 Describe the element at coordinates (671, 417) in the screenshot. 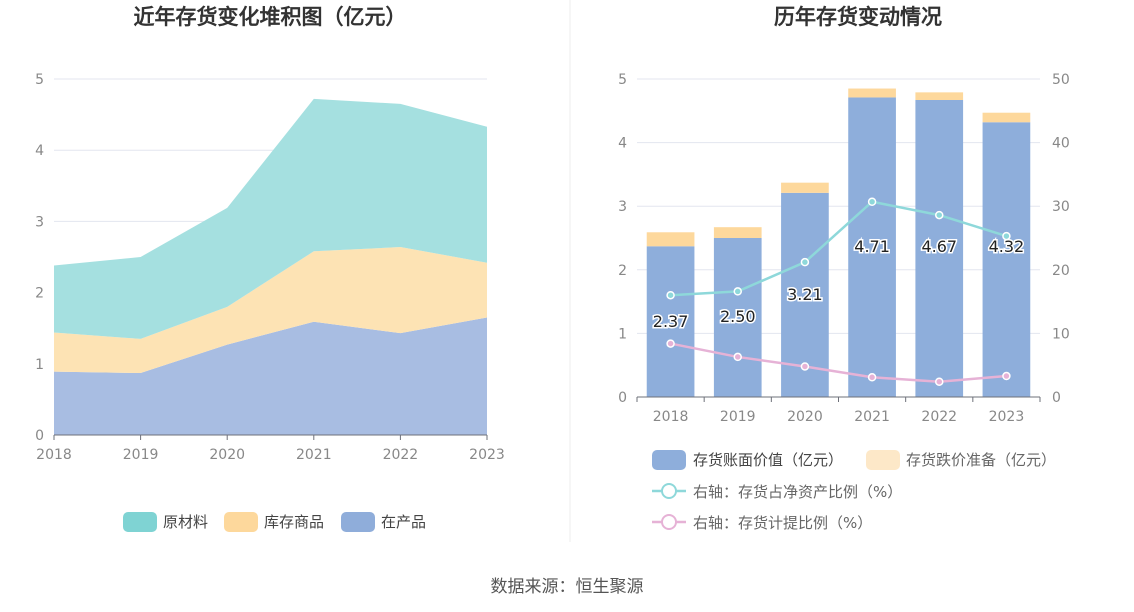

I see `right-x-tick-label: 2018` at that location.